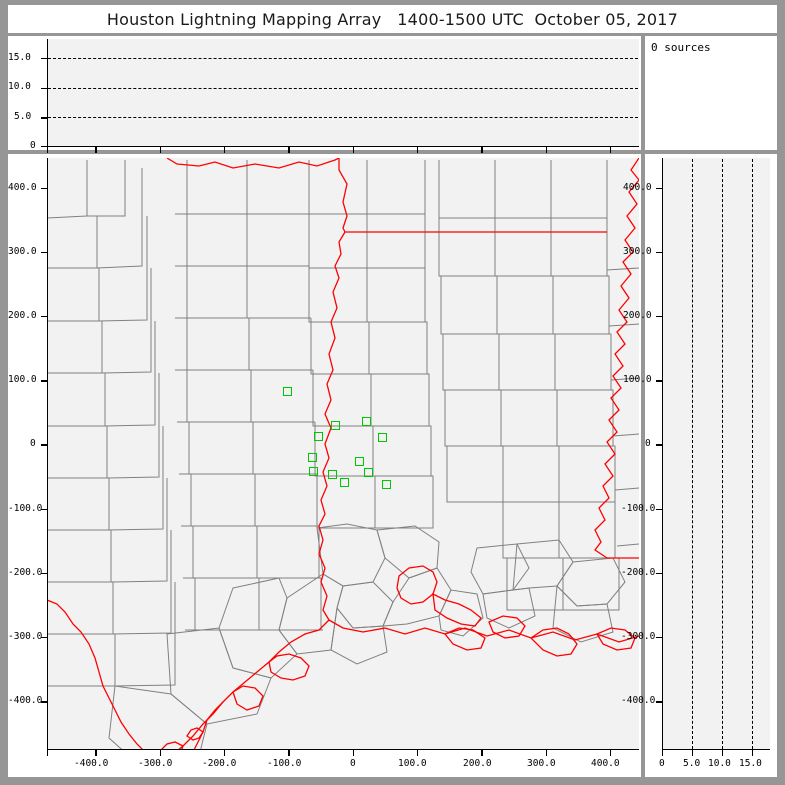 This screenshot has width=785, height=785. What do you see at coordinates (284, 763) in the screenshot?
I see `map-xlabel--100: -100.0` at bounding box center [284, 763].